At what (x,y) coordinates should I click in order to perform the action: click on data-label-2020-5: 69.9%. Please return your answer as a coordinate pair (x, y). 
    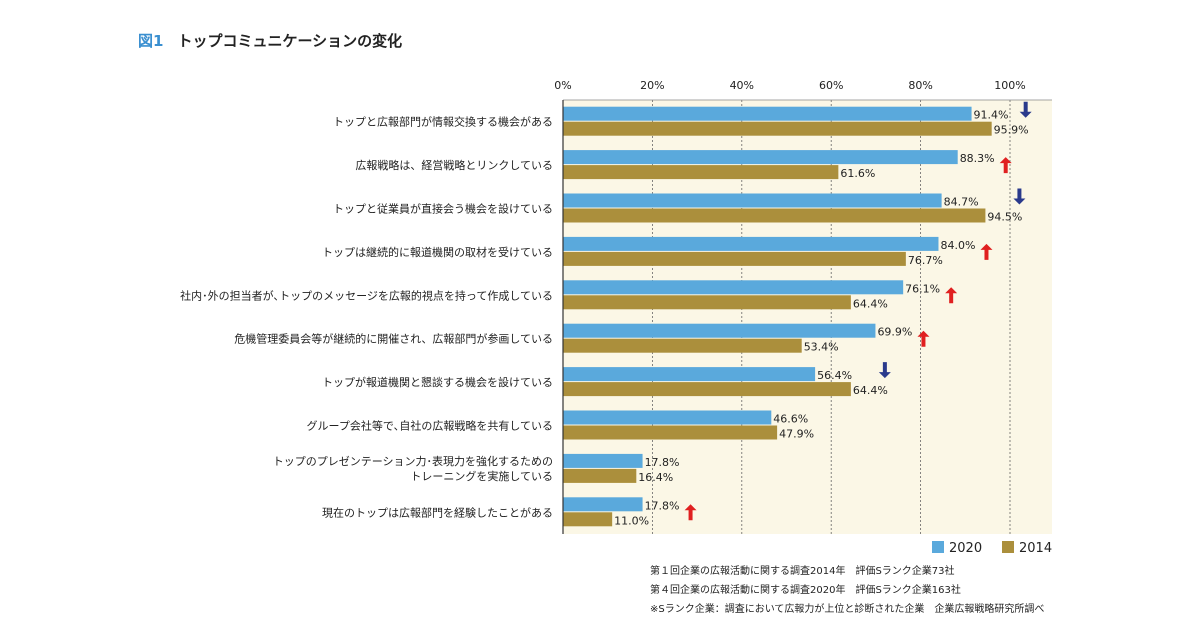
    Looking at the image, I should click on (894, 332).